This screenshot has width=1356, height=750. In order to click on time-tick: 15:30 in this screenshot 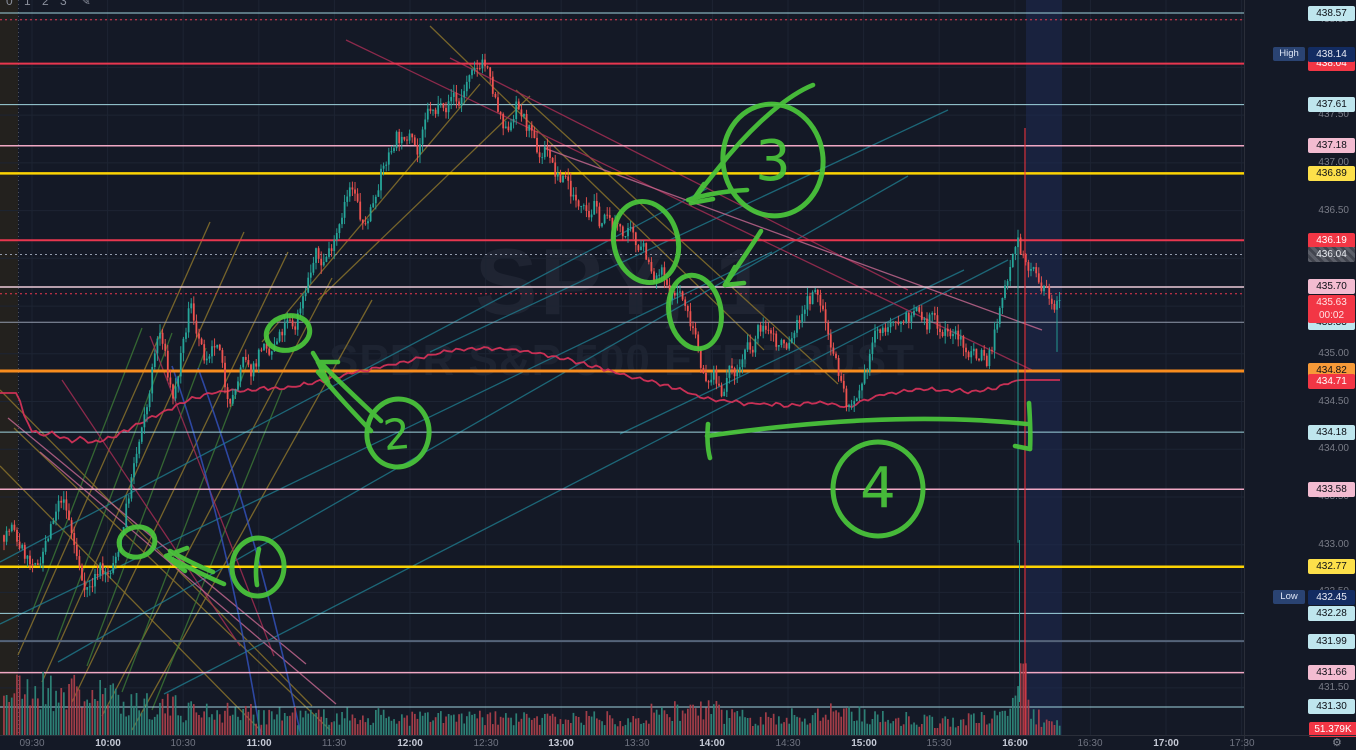, I will do `click(939, 743)`.